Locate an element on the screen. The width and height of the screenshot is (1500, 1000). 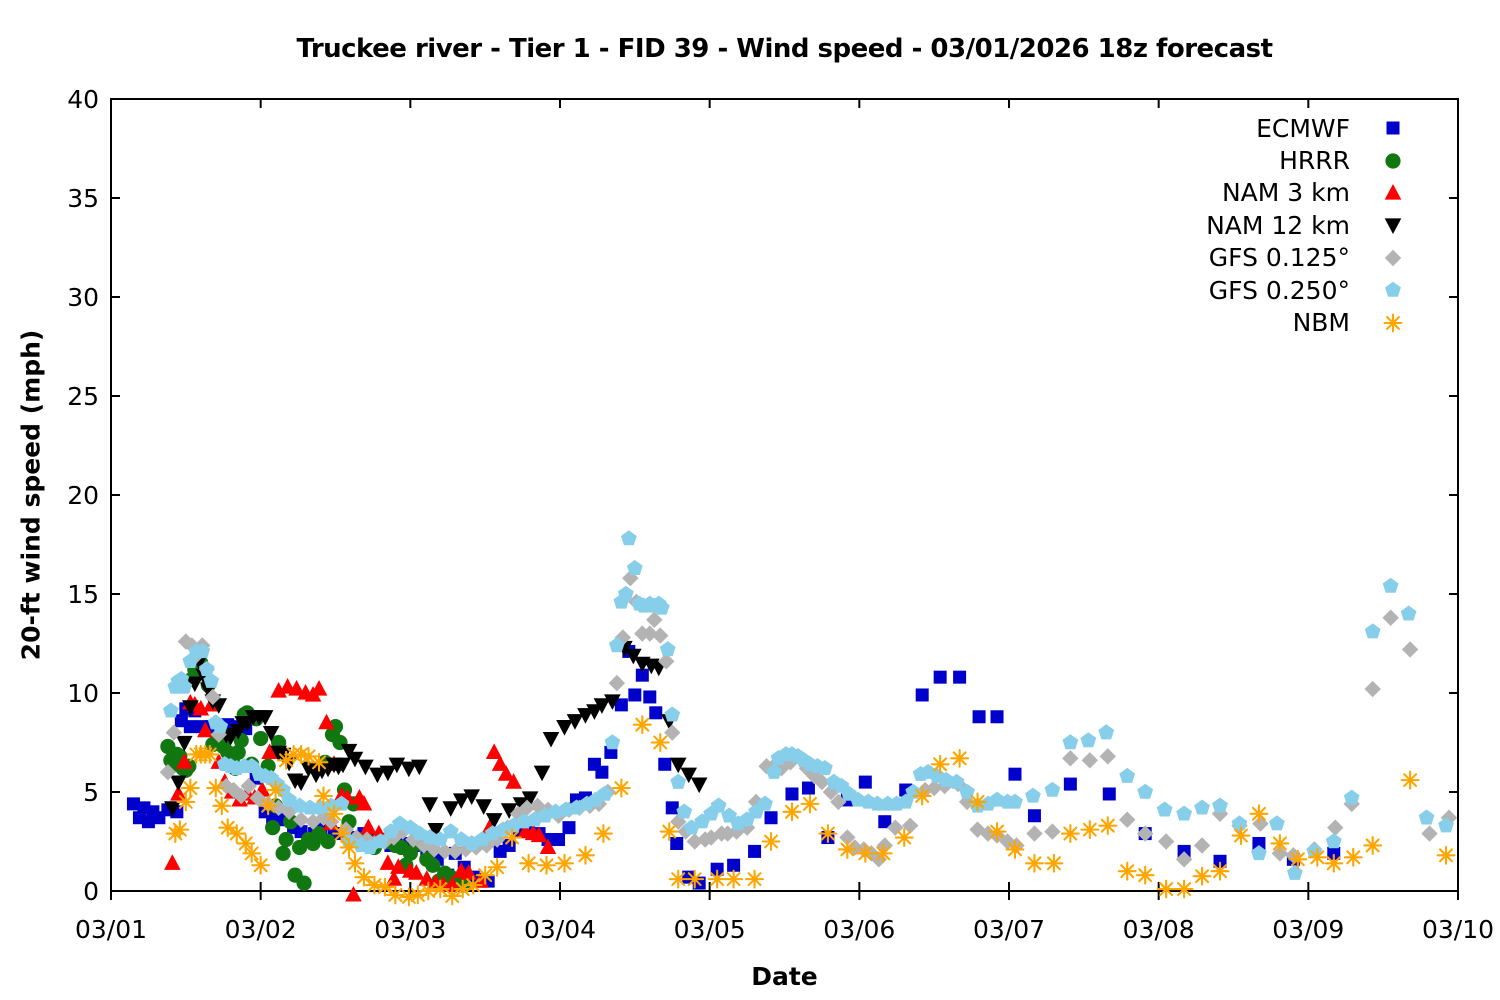
hrrr-marker-icon is located at coordinates (1393, 160).